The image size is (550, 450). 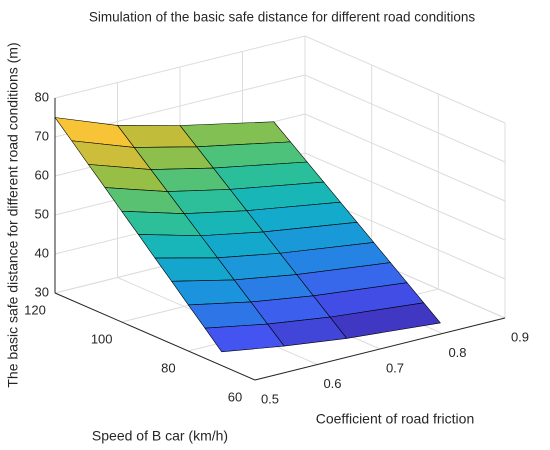 What do you see at coordinates (270, 398) in the screenshot?
I see `x-tick-label: 0.5` at bounding box center [270, 398].